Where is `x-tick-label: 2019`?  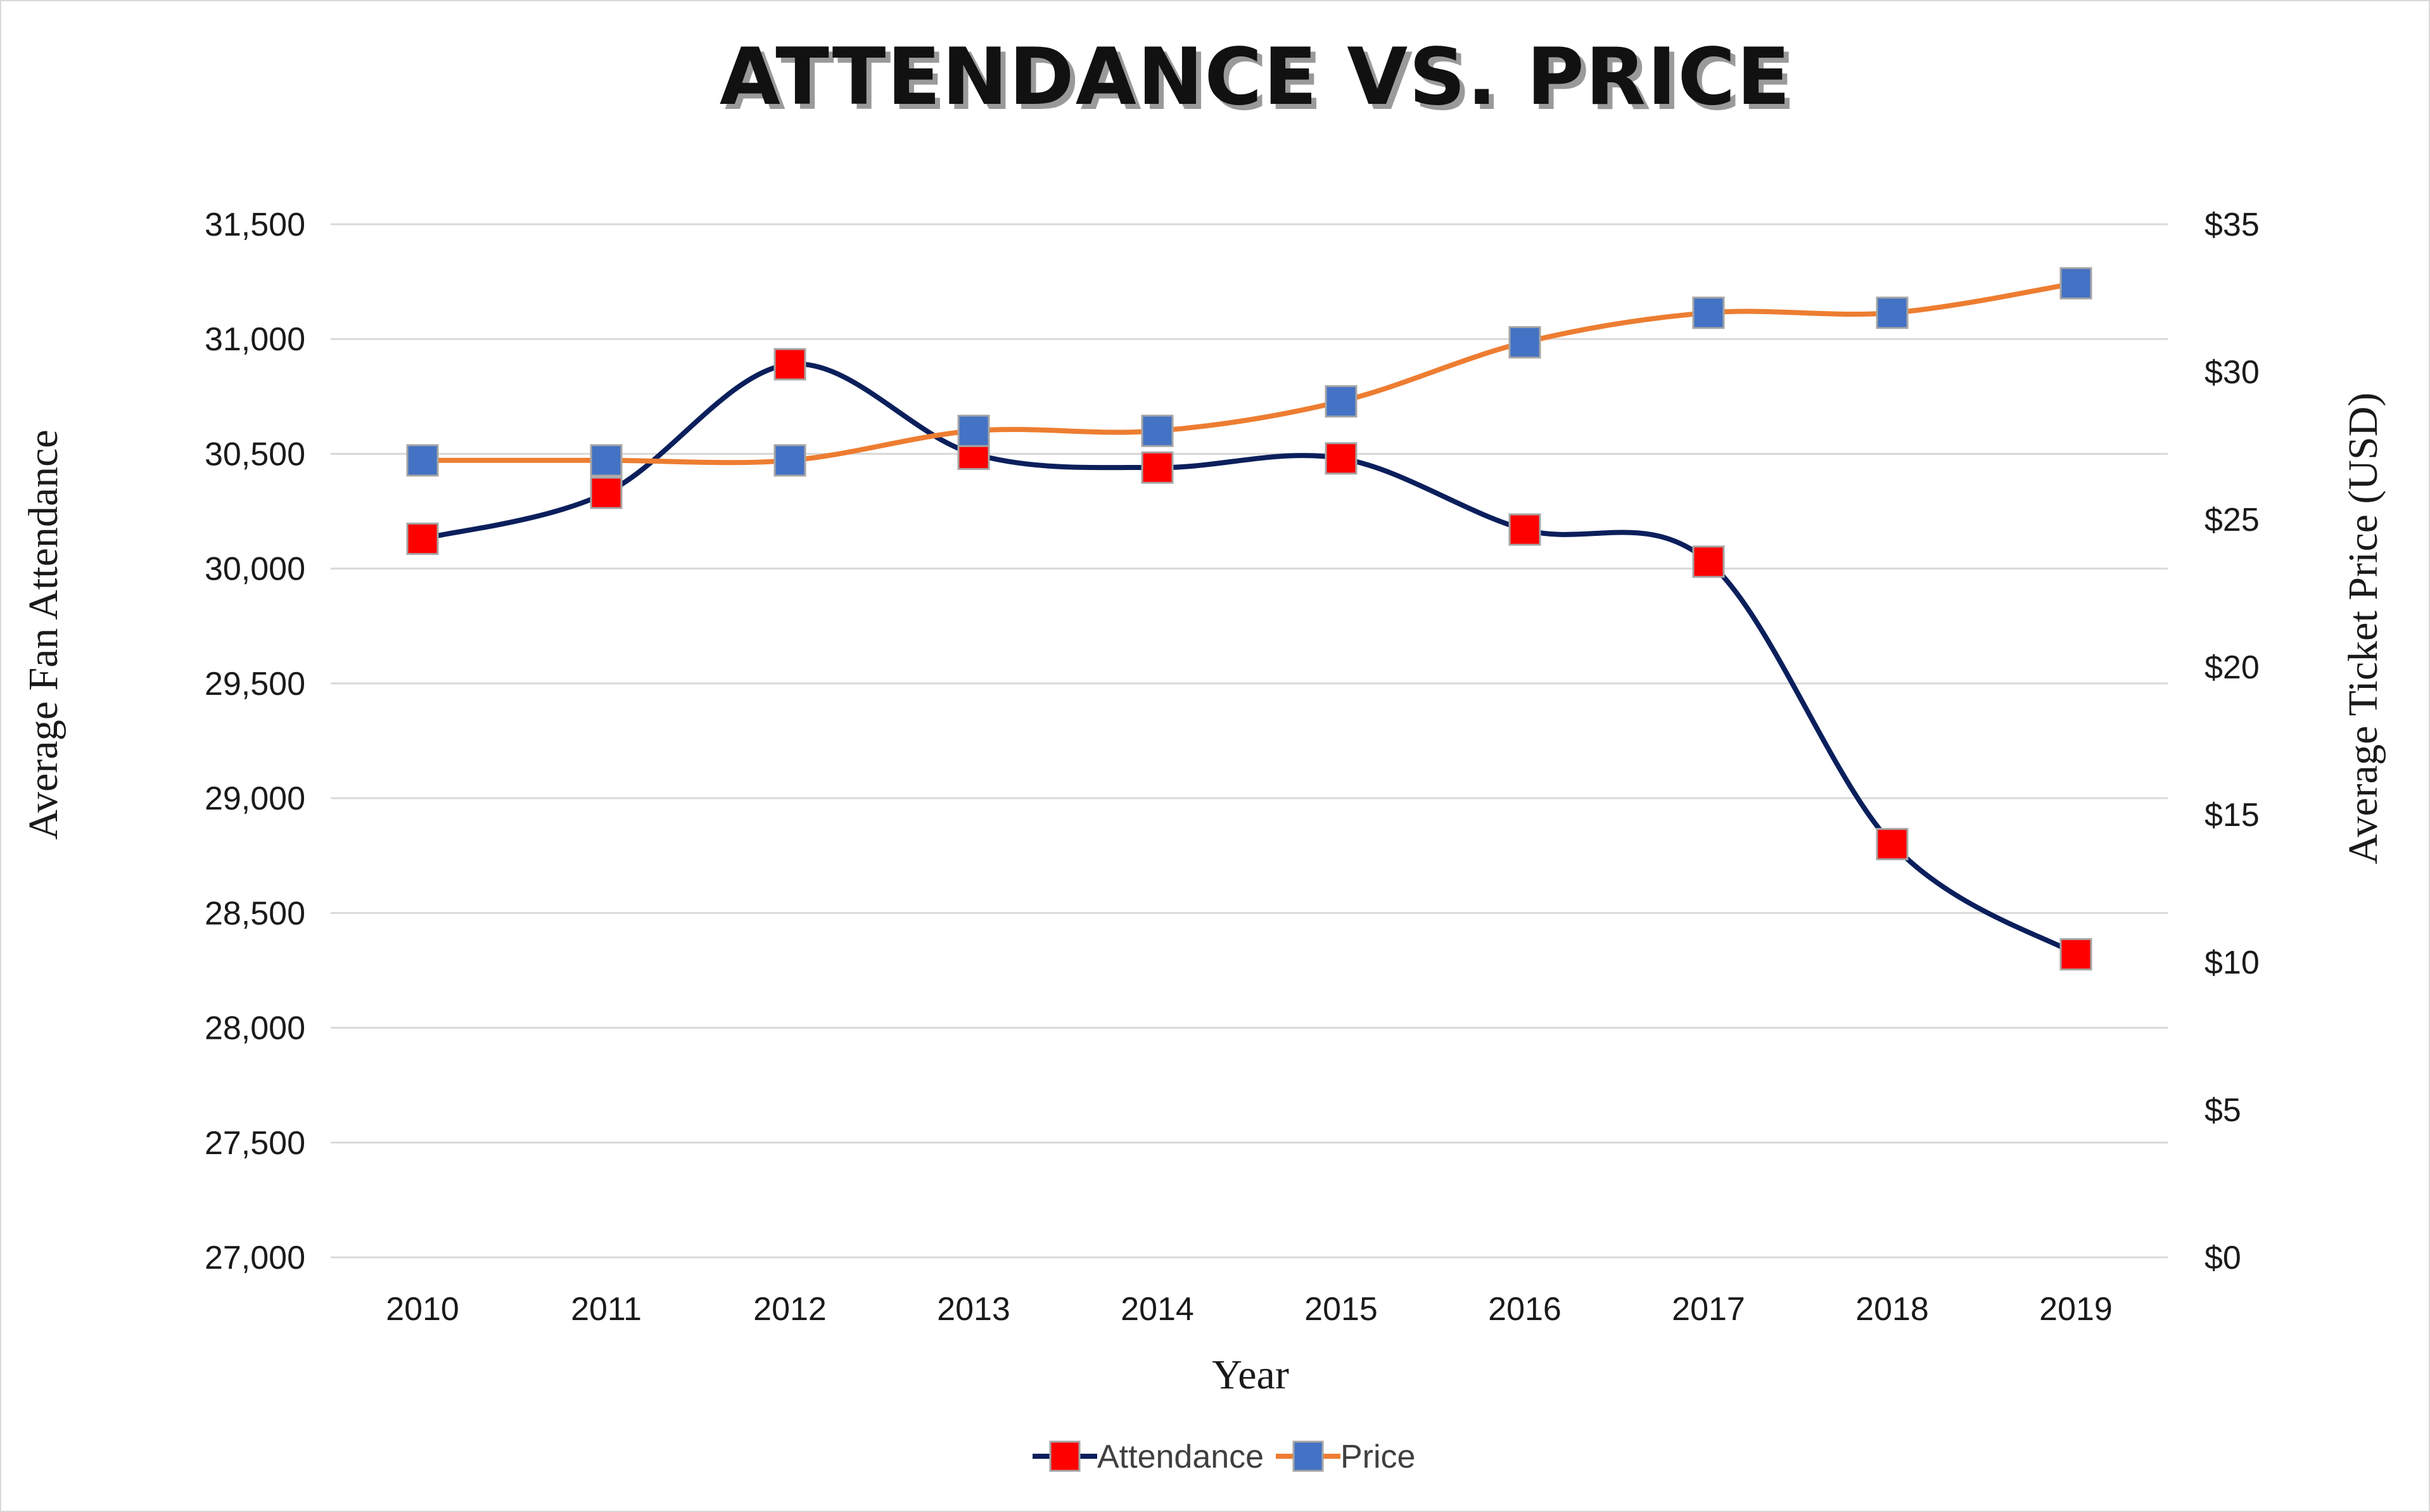 x-tick-label: 2019 is located at coordinates (2076, 1309).